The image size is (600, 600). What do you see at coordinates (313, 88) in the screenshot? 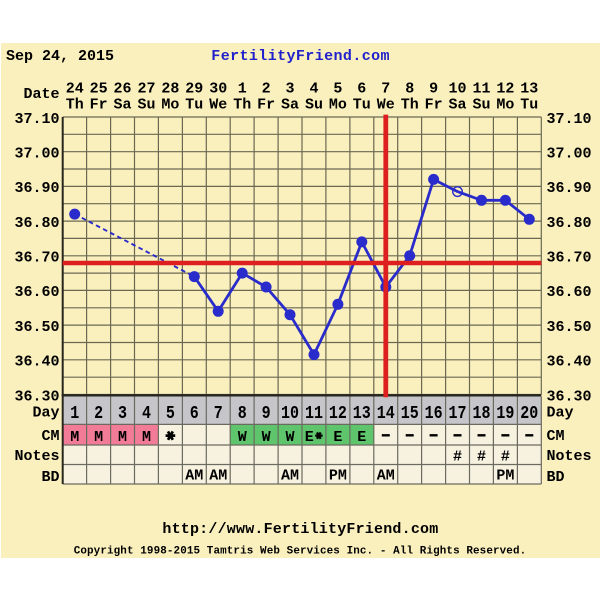
I see `svg-text: 4` at bounding box center [313, 88].